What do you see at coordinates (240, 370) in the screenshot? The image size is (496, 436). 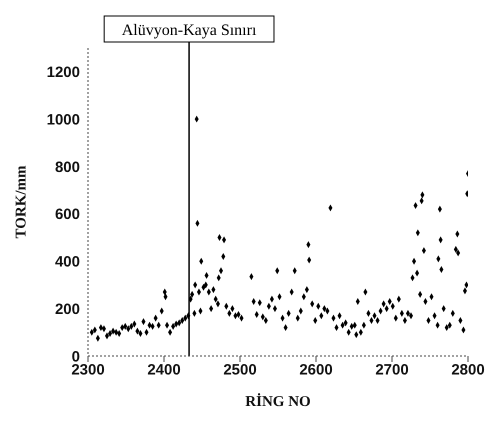 I see `x-tick-label: 2500` at bounding box center [240, 370].